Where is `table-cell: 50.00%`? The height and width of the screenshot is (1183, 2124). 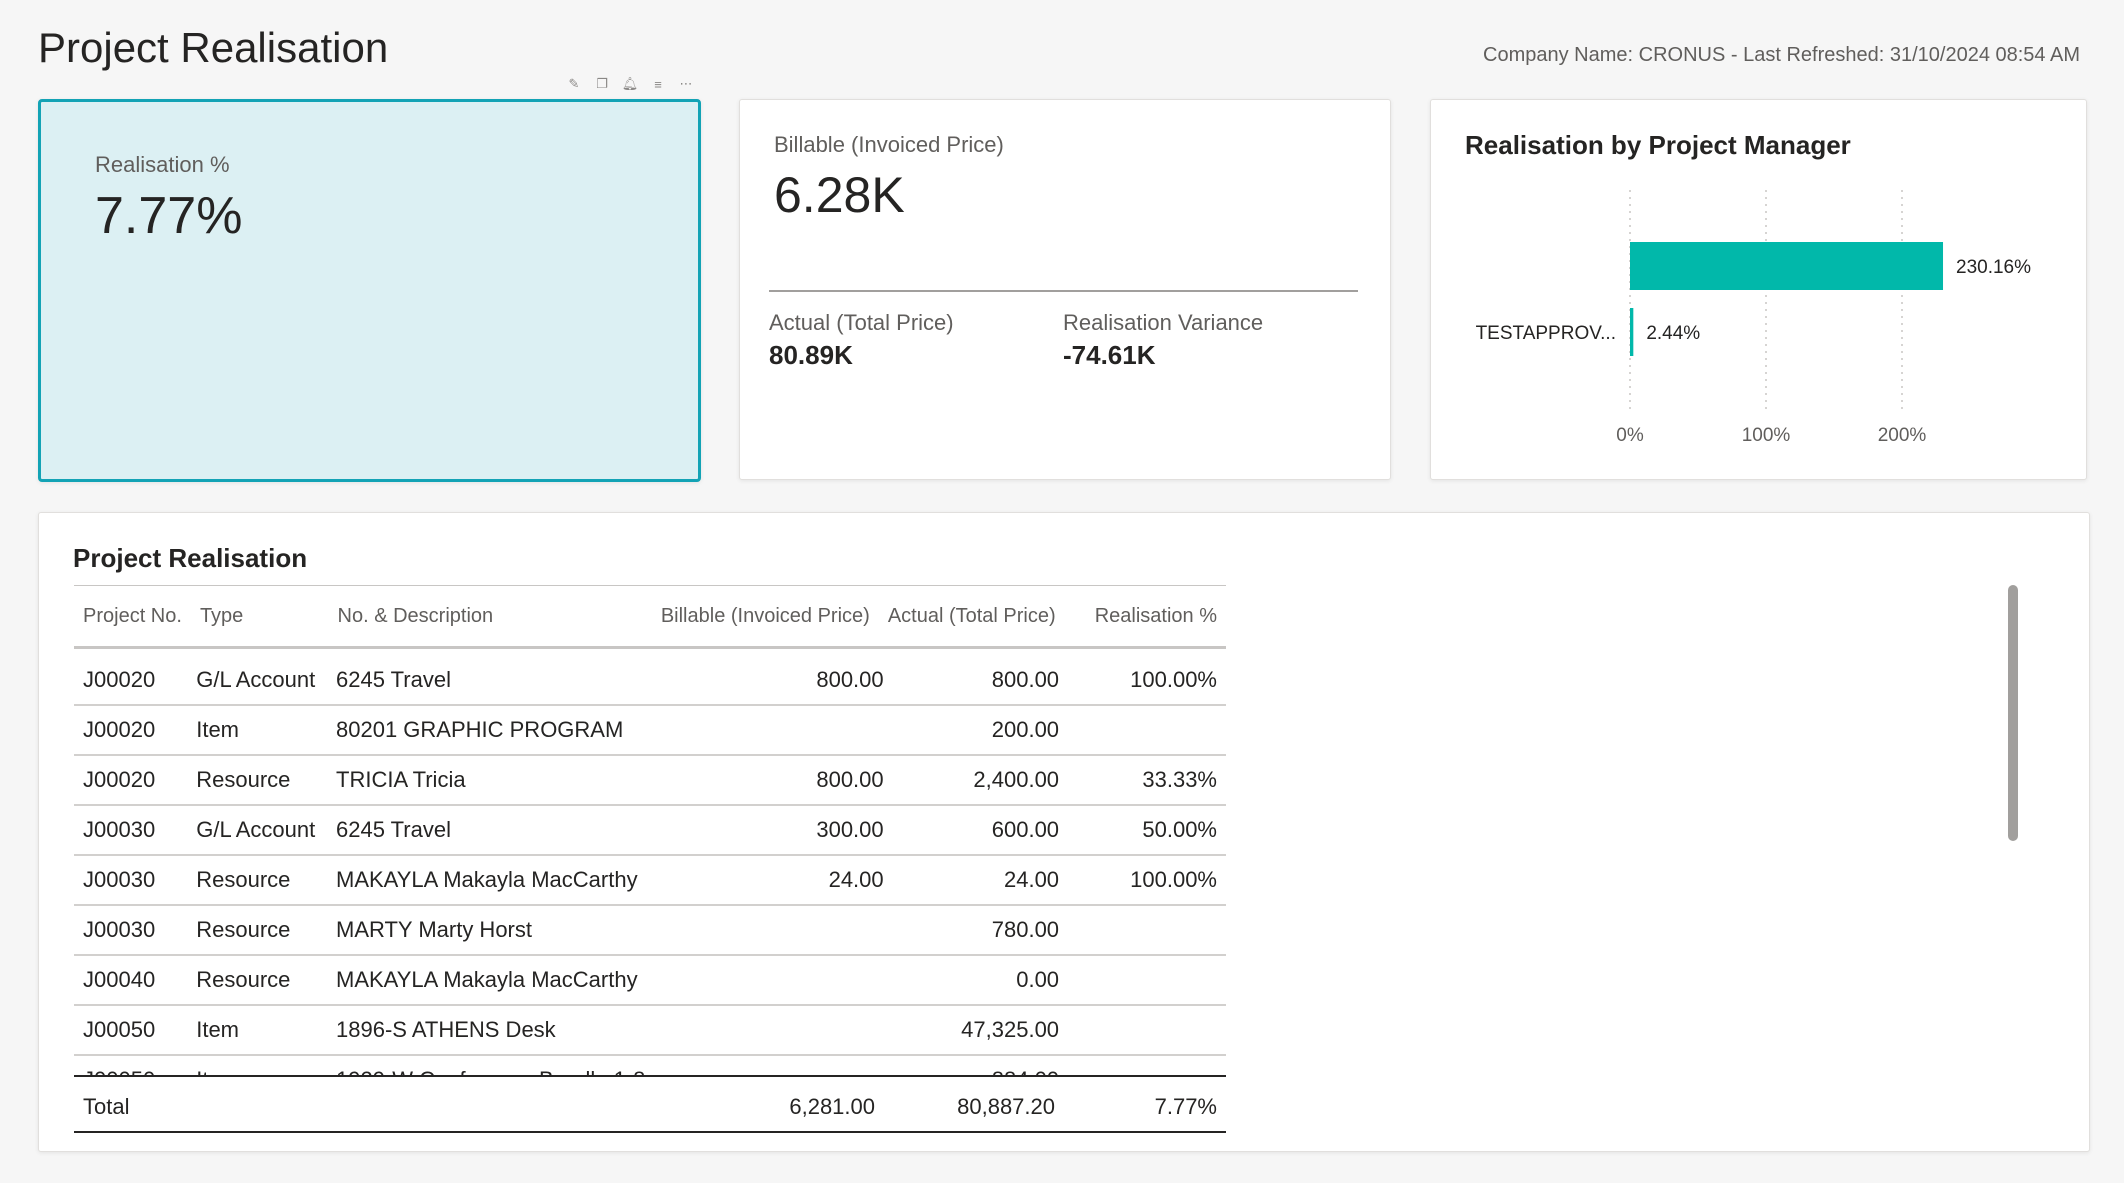 table-cell: 50.00% is located at coordinates (1147, 830).